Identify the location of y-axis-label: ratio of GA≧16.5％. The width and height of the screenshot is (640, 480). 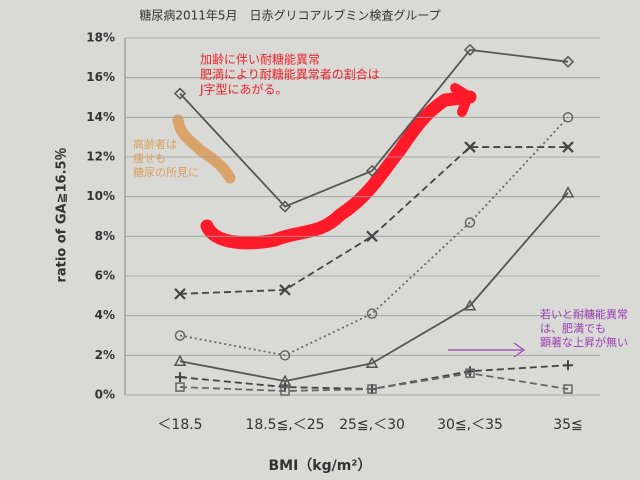
(62, 214).